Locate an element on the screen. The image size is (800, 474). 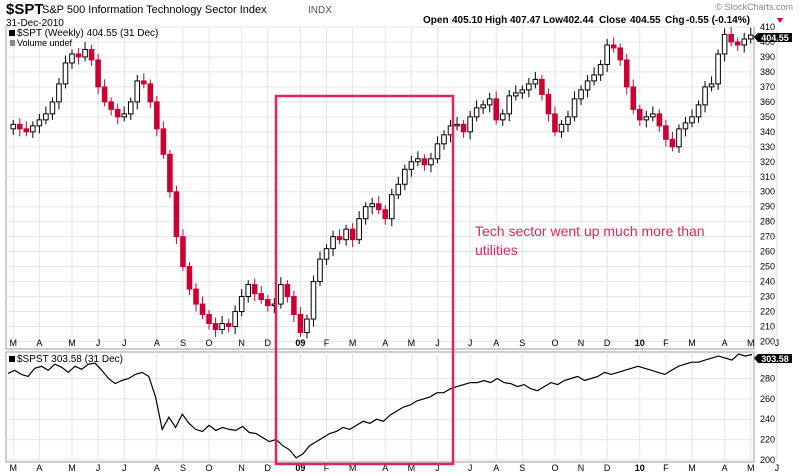
price-tick-label: 280 is located at coordinates (767, 222).